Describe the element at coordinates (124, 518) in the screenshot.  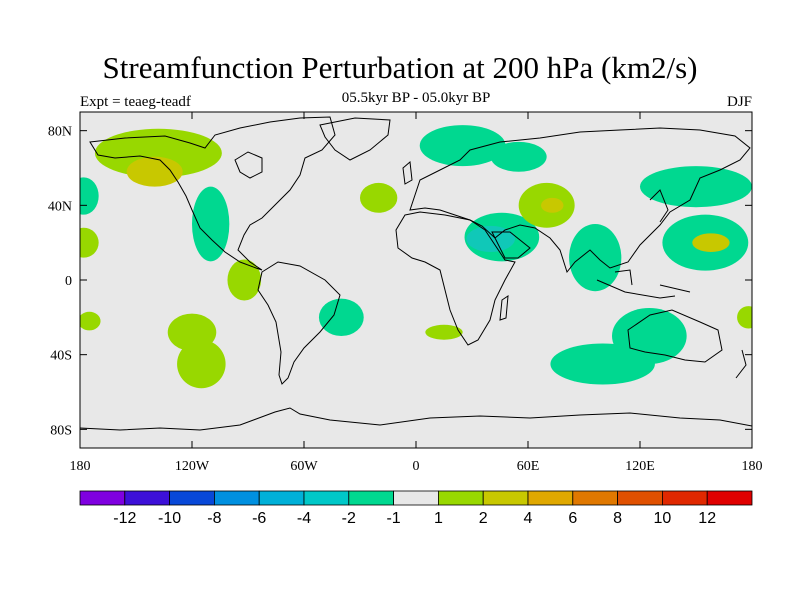
I see `colorbar-label-0: -12` at that location.